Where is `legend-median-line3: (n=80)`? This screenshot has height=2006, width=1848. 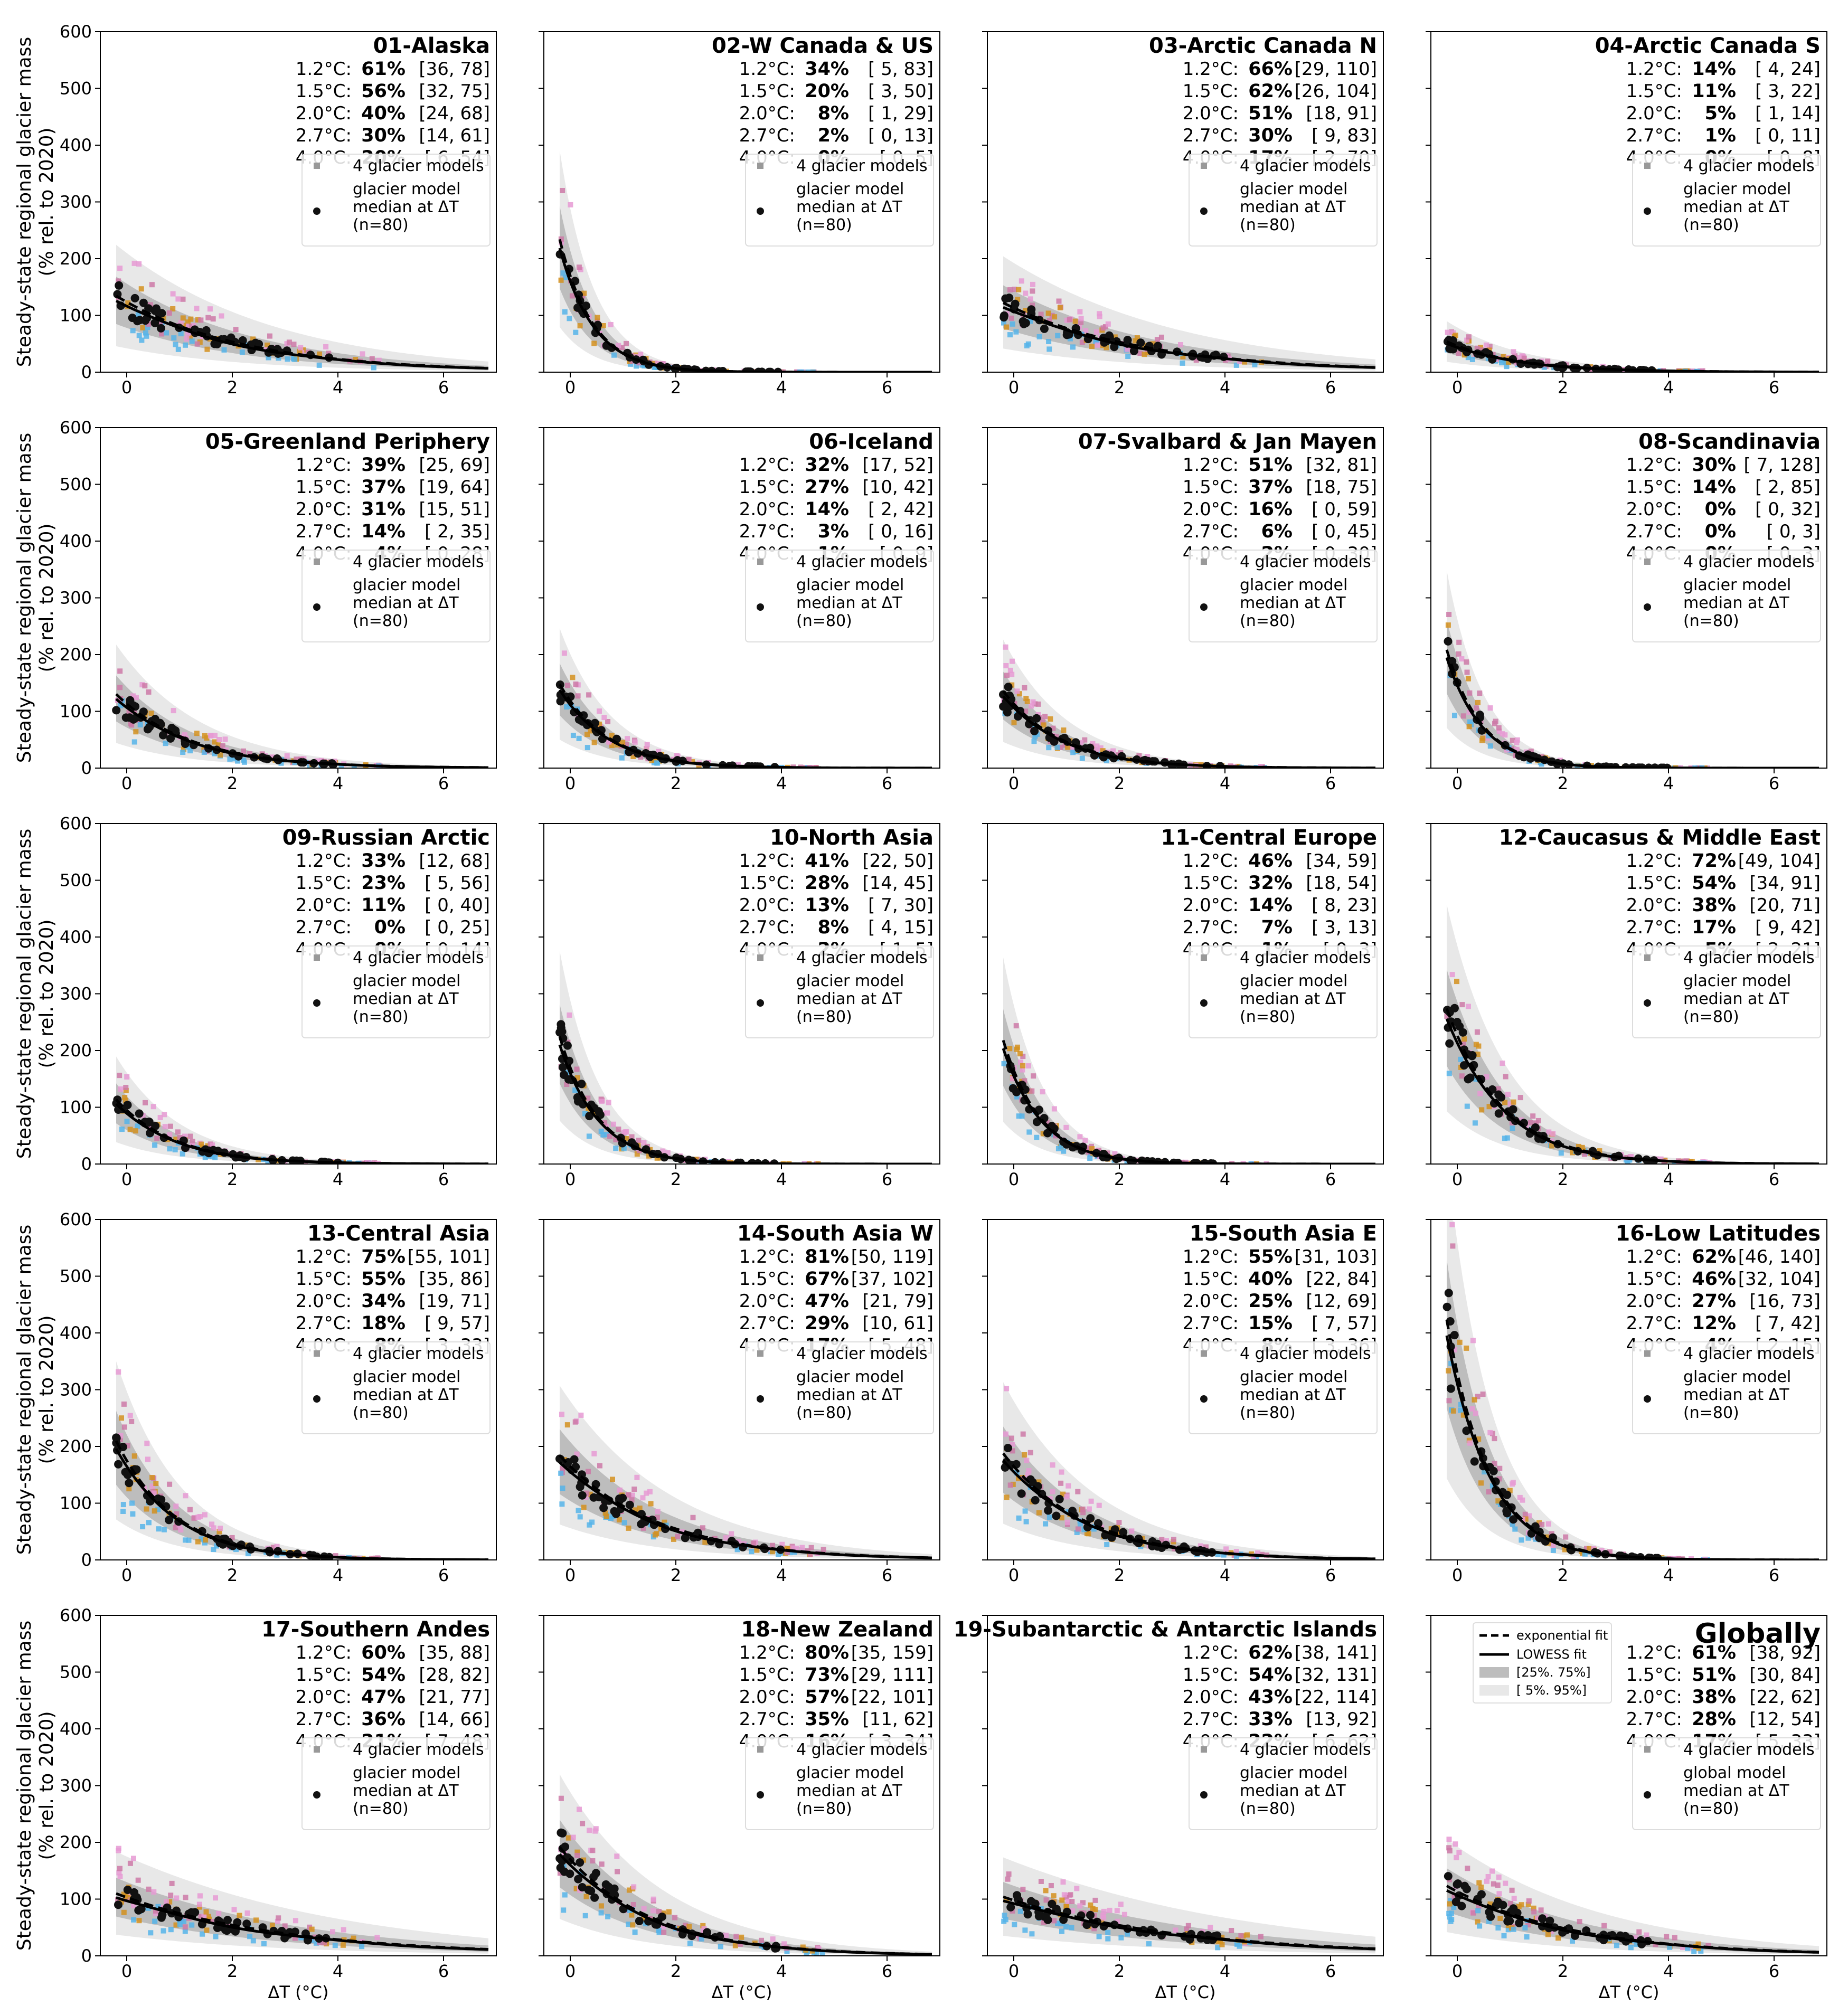 legend-median-line3: (n=80) is located at coordinates (381, 1017).